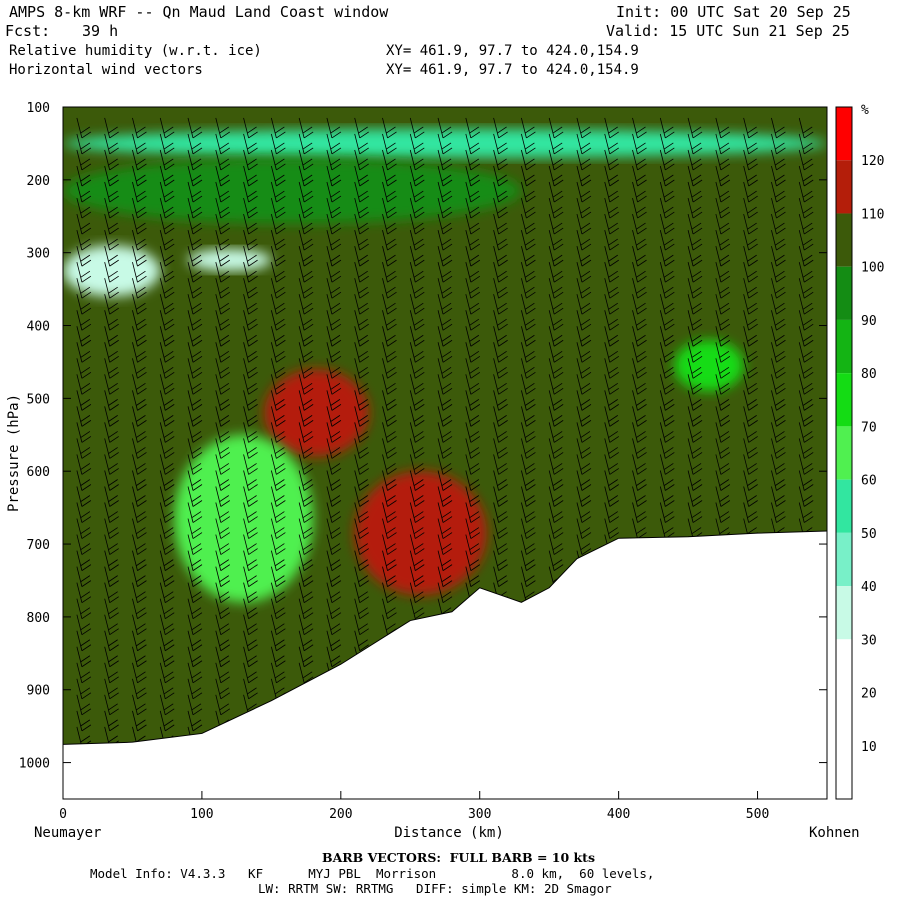 Image resolution: width=900 pixels, height=900 pixels. Describe the element at coordinates (106, 70) in the screenshot. I see `field-name-wind: Horizontal wind vectors` at that location.